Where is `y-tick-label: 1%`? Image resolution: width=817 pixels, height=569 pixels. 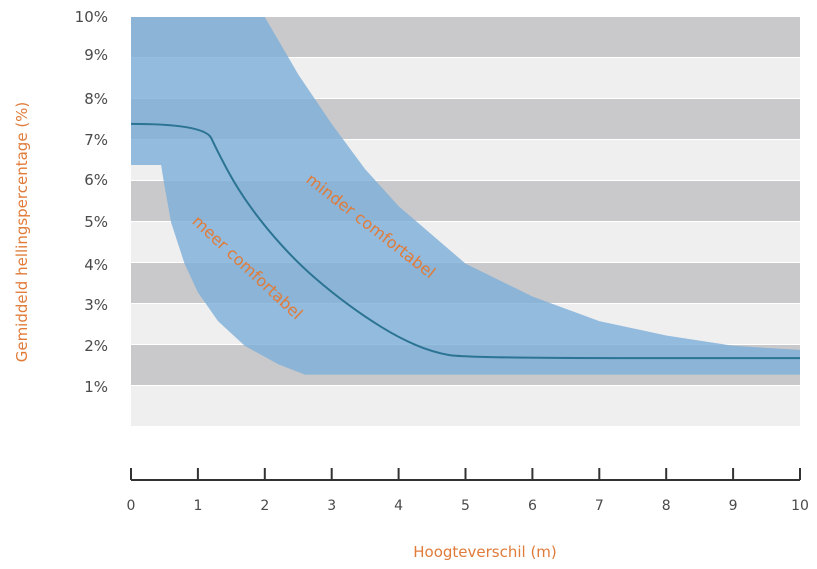 y-tick-label: 1% is located at coordinates (96, 387).